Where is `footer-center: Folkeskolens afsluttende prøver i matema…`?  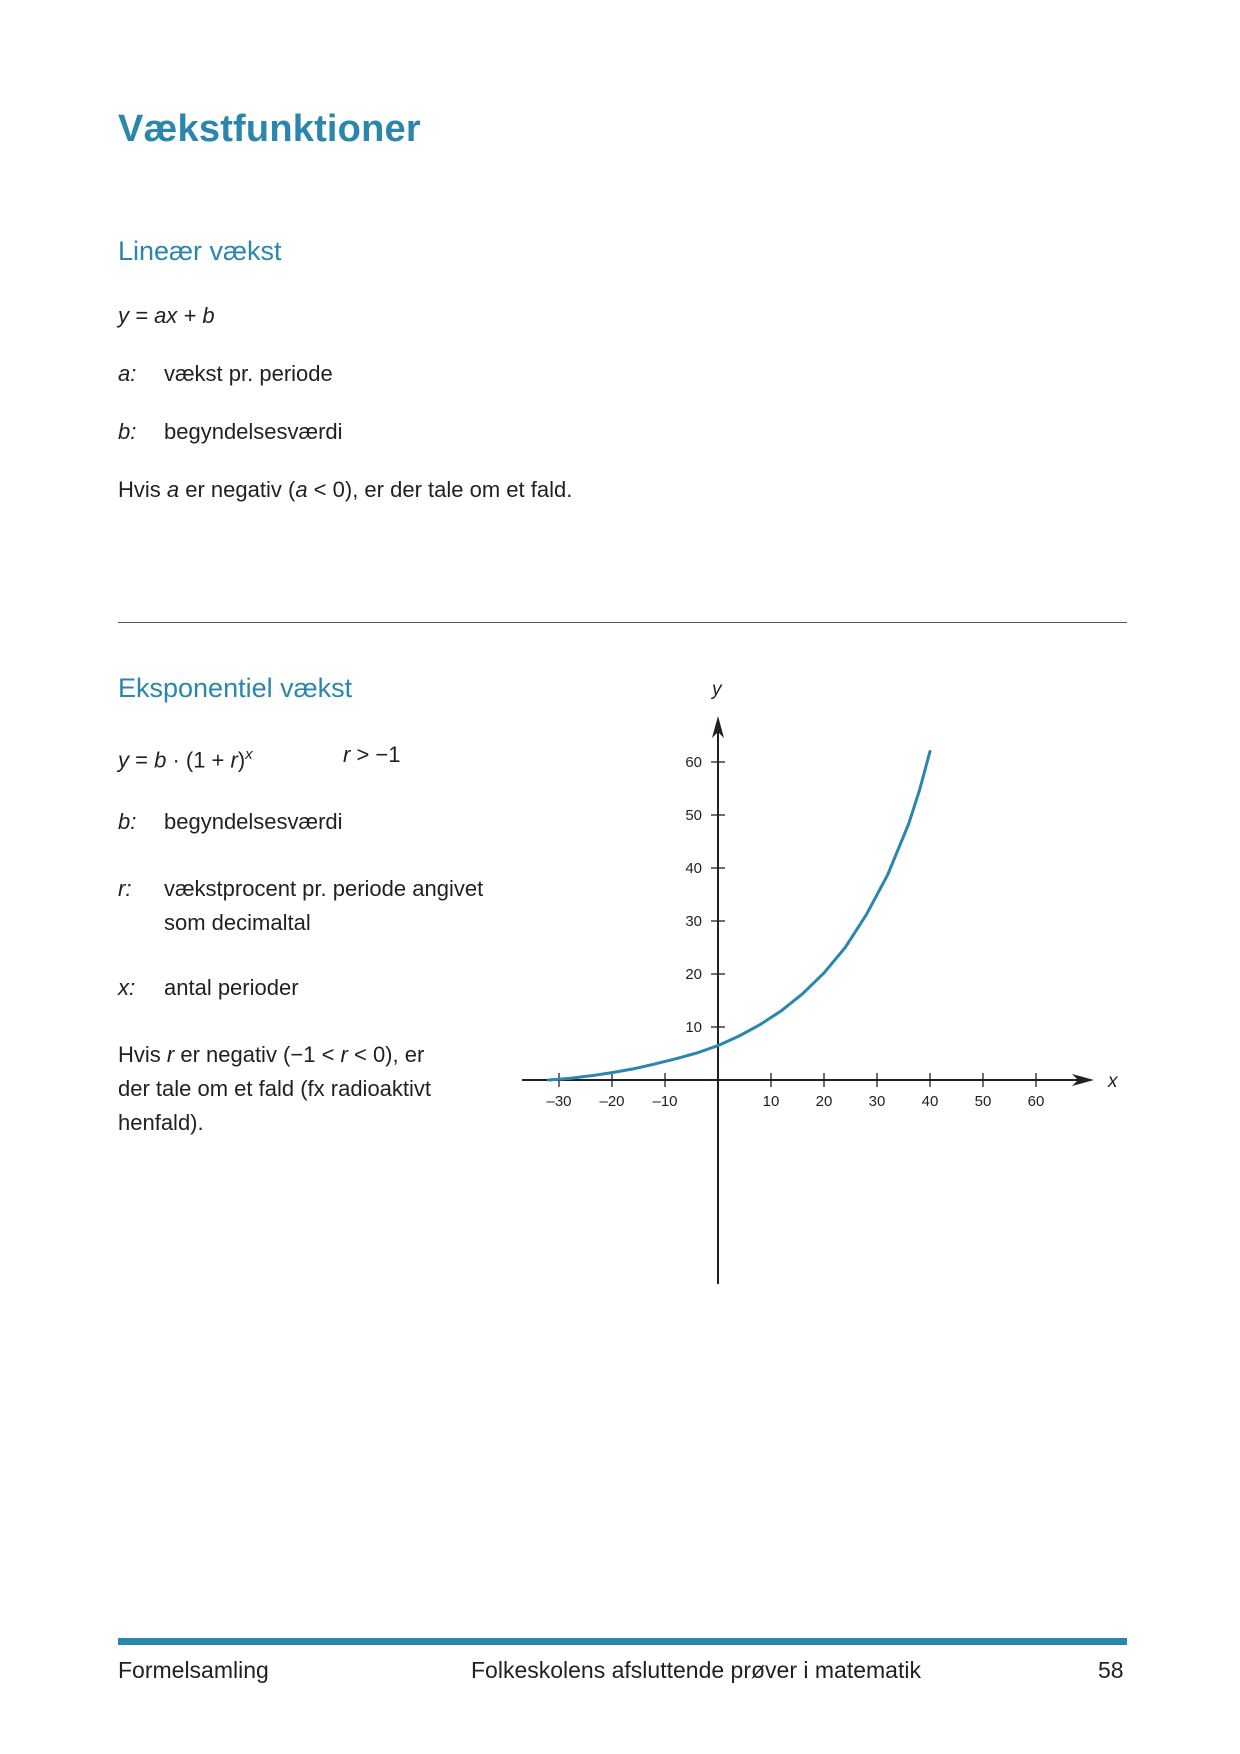 footer-center: Folkeskolens afsluttende prøver i matema… is located at coordinates (696, 1670).